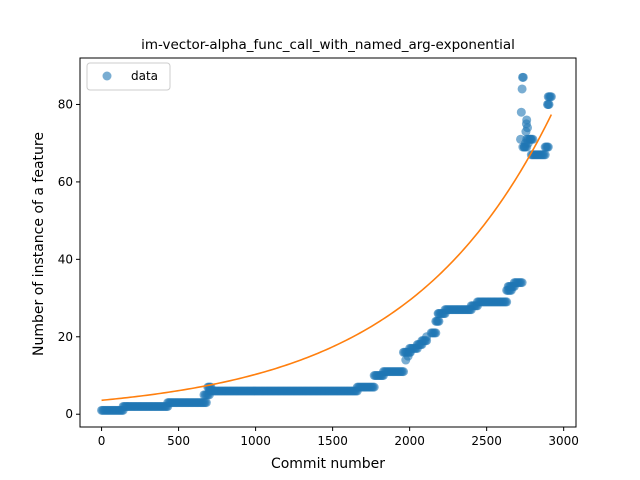  Describe the element at coordinates (332, 441) in the screenshot. I see `x-tick-label: 1500` at that location.